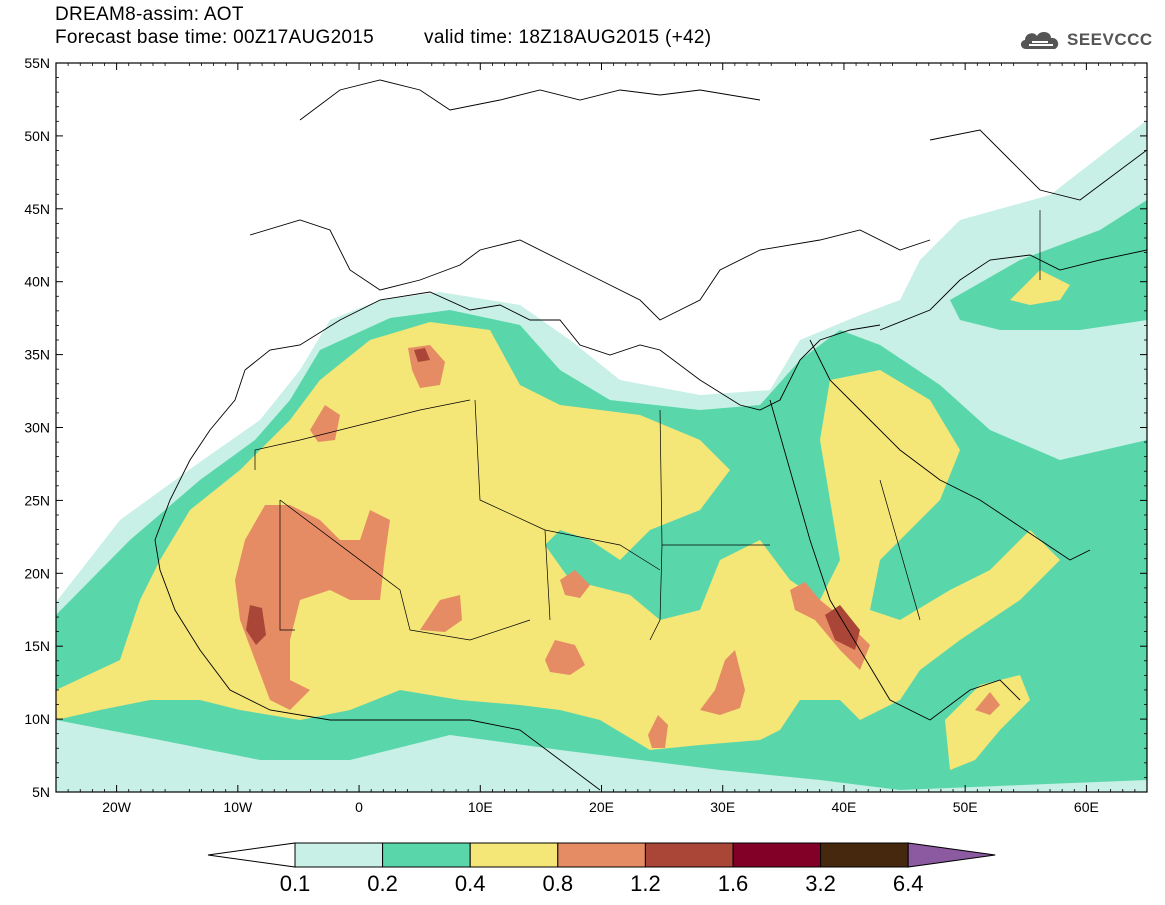 Image resolution: width=1165 pixels, height=905 pixels. Describe the element at coordinates (1040, 287) in the screenshot. I see `aot-band-0.4-0.8-arabia` at that location.